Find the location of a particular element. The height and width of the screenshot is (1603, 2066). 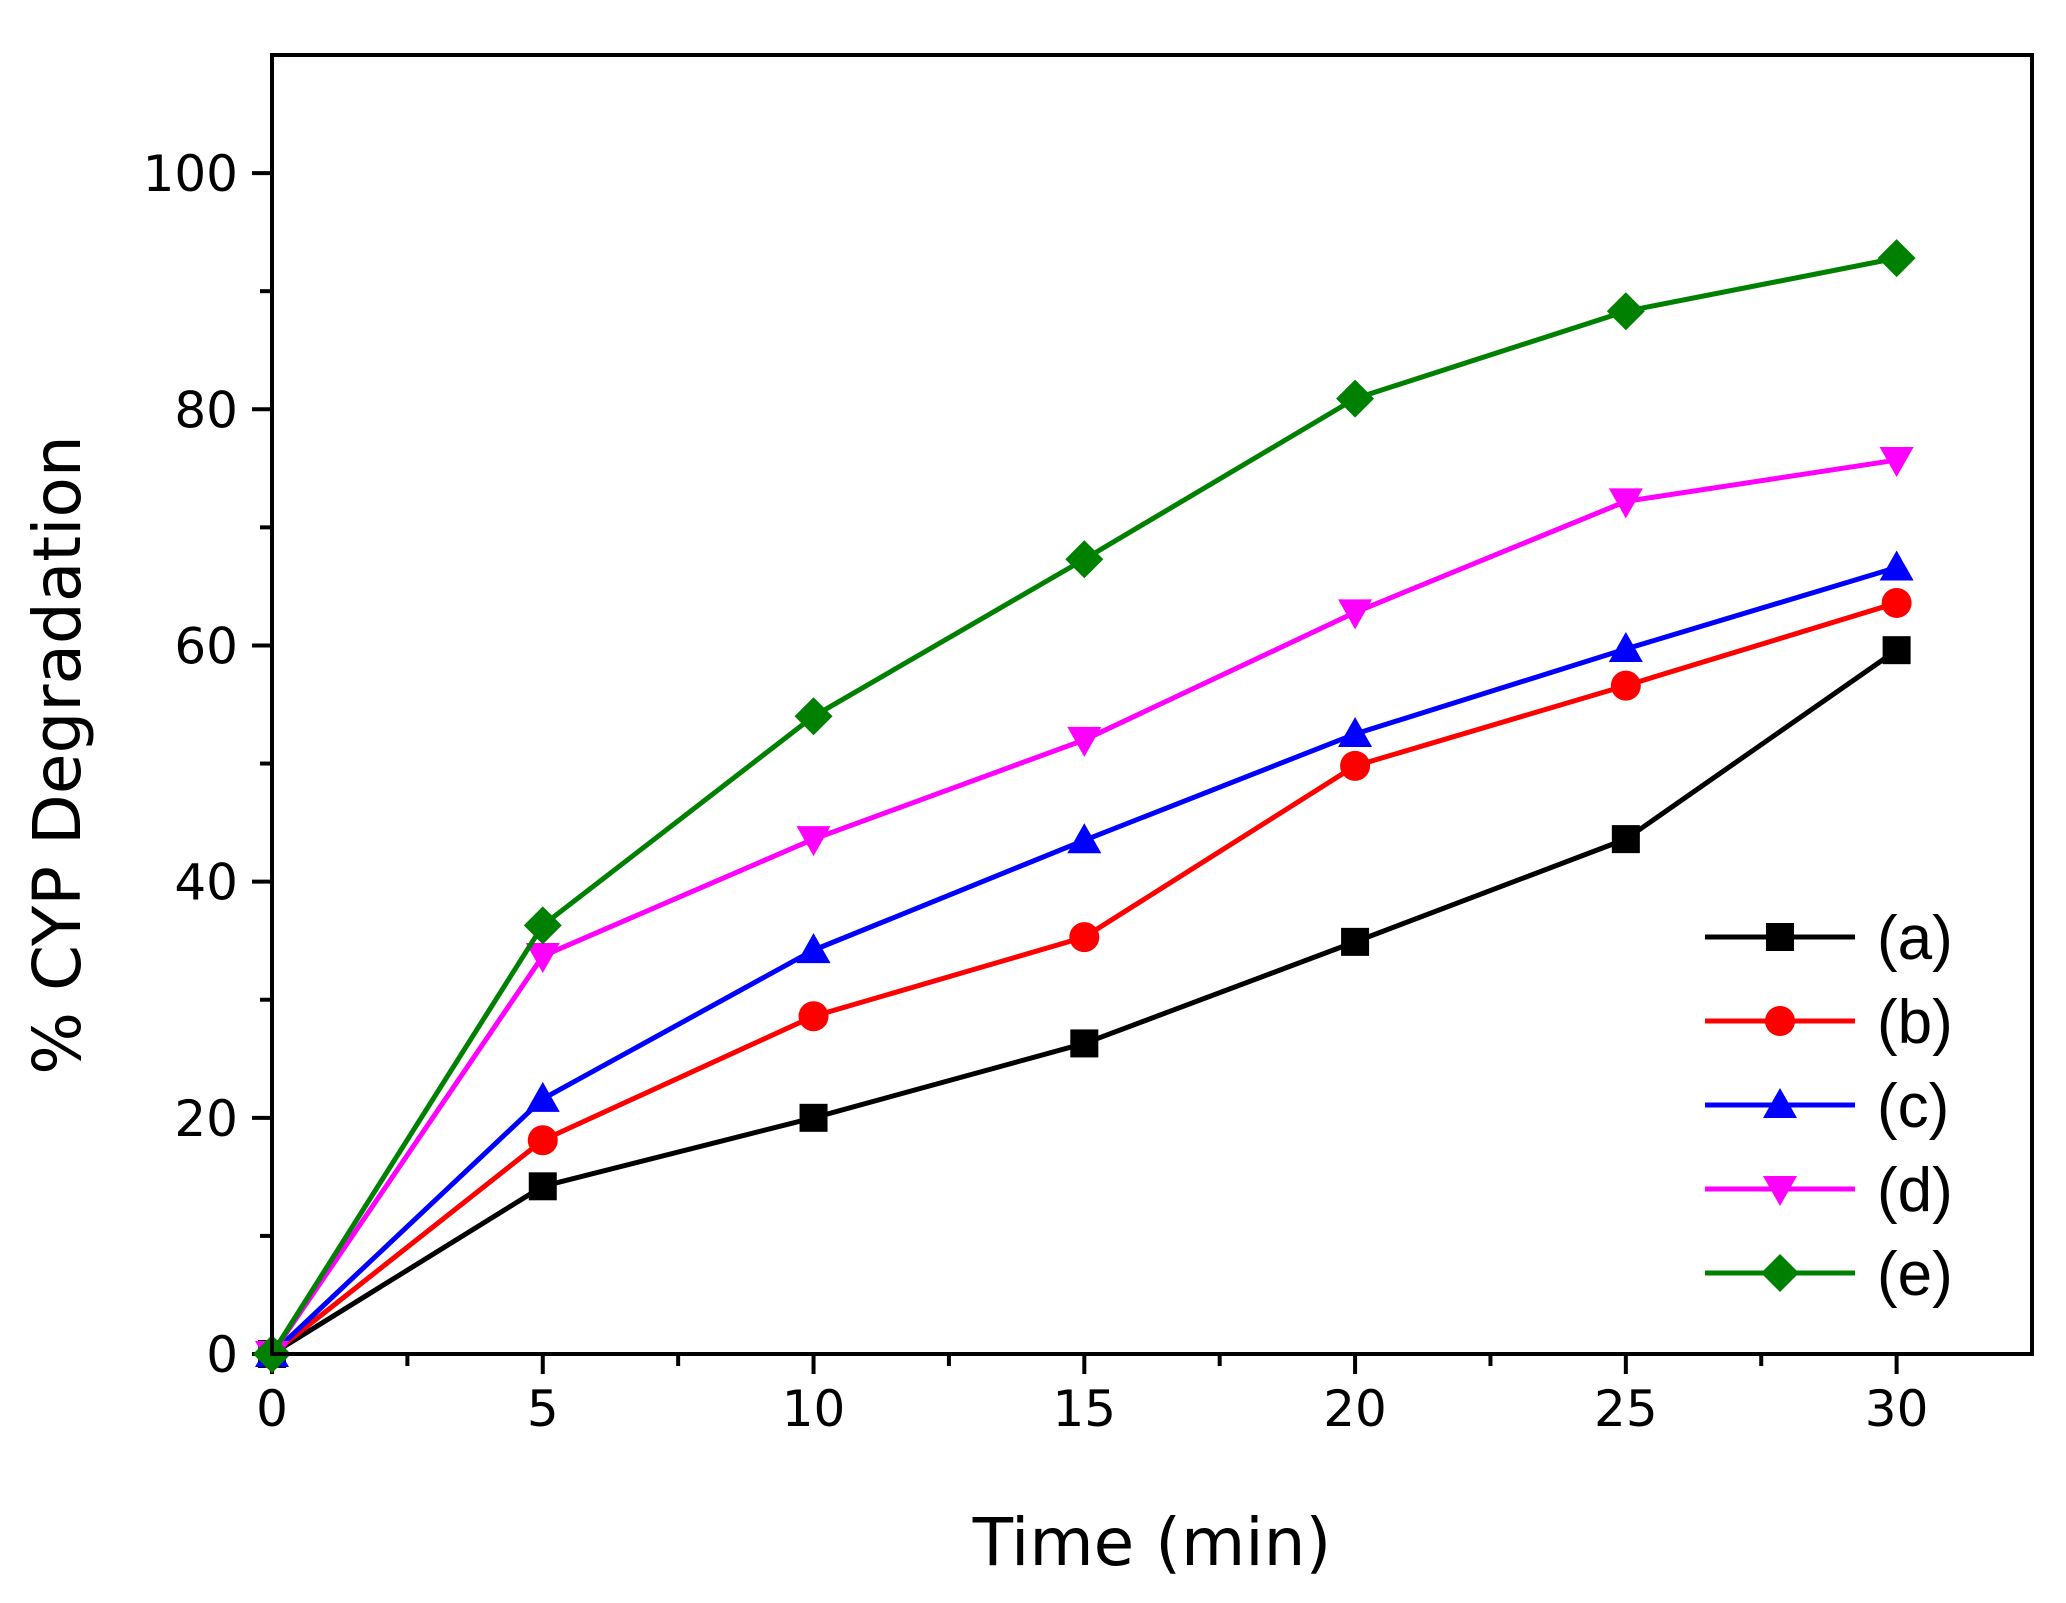

legend-item: (b) is located at coordinates (1829, 1022).